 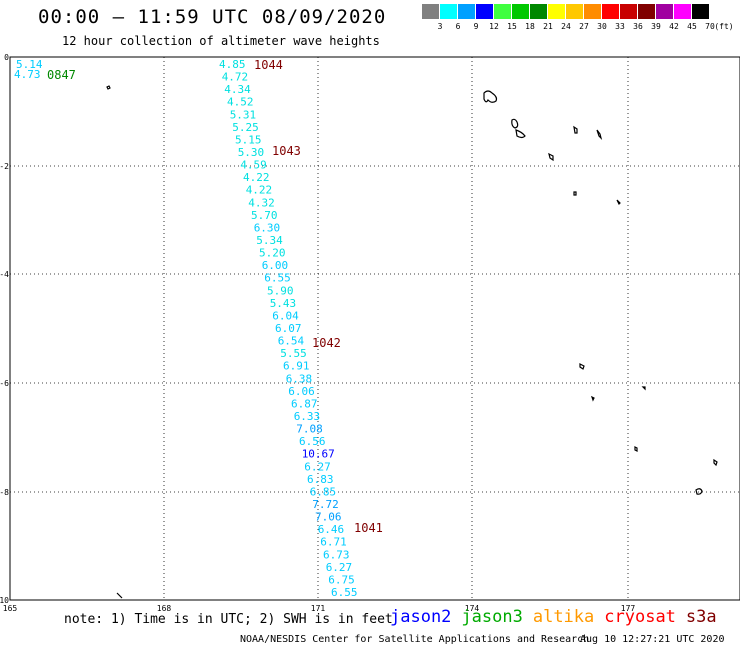 What do you see at coordinates (328, 517) in the screenshot?
I see `wave-height-value: 7.06` at bounding box center [328, 517].